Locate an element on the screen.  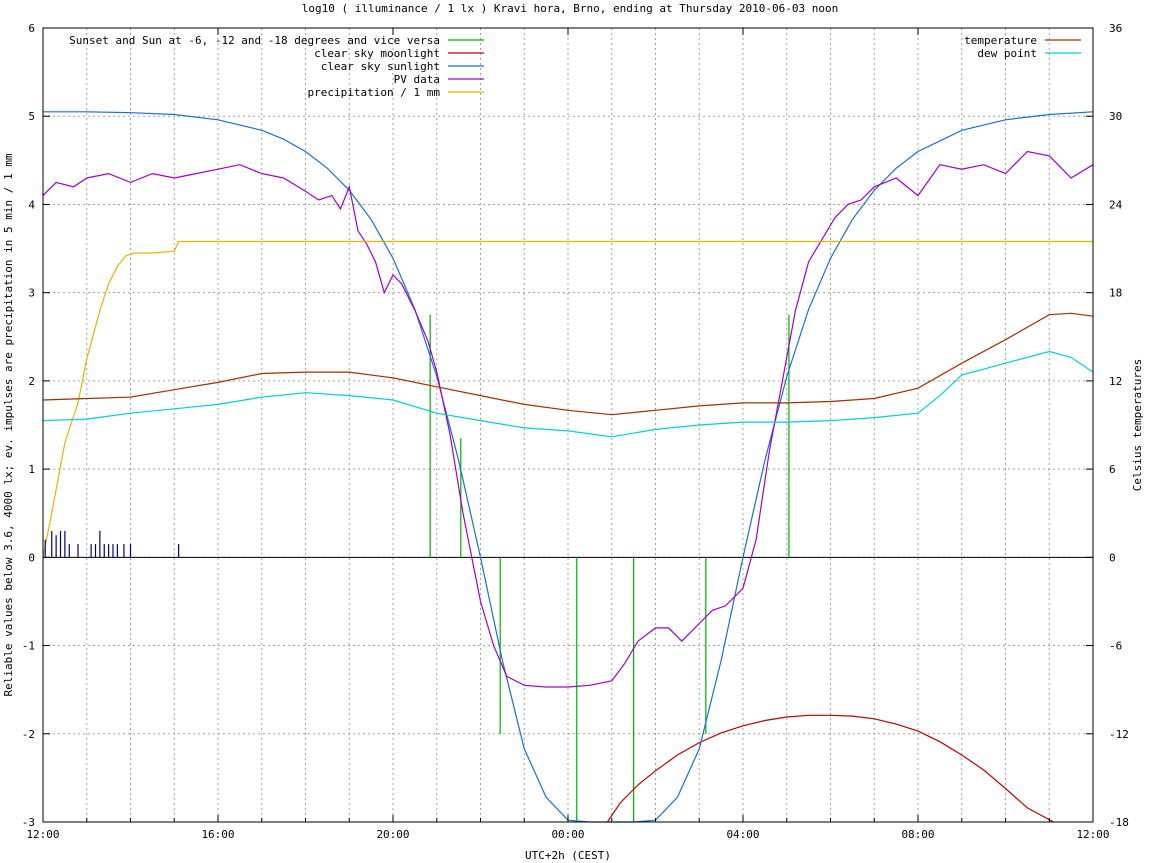
y-tick-label-left: 6 is located at coordinates (31, 28).